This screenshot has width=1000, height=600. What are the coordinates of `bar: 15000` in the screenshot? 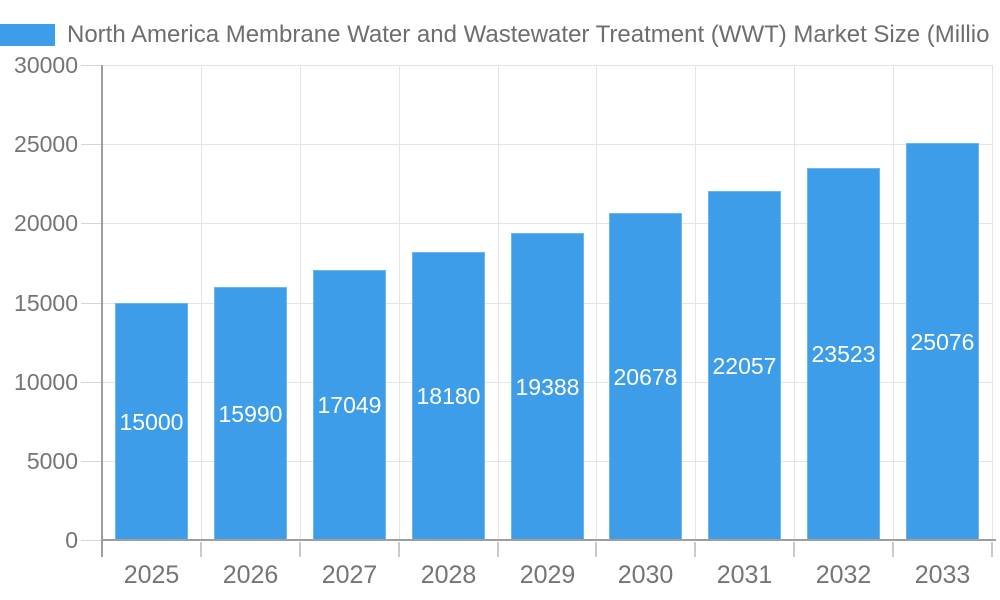 It's located at (151, 421).